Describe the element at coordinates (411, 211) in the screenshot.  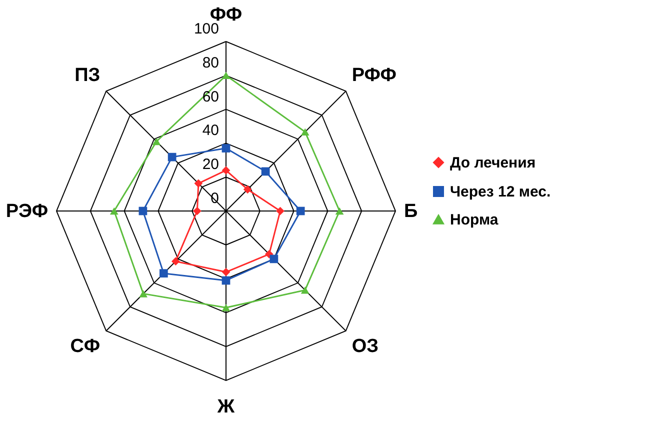
I see `spoke-label: Б` at that location.